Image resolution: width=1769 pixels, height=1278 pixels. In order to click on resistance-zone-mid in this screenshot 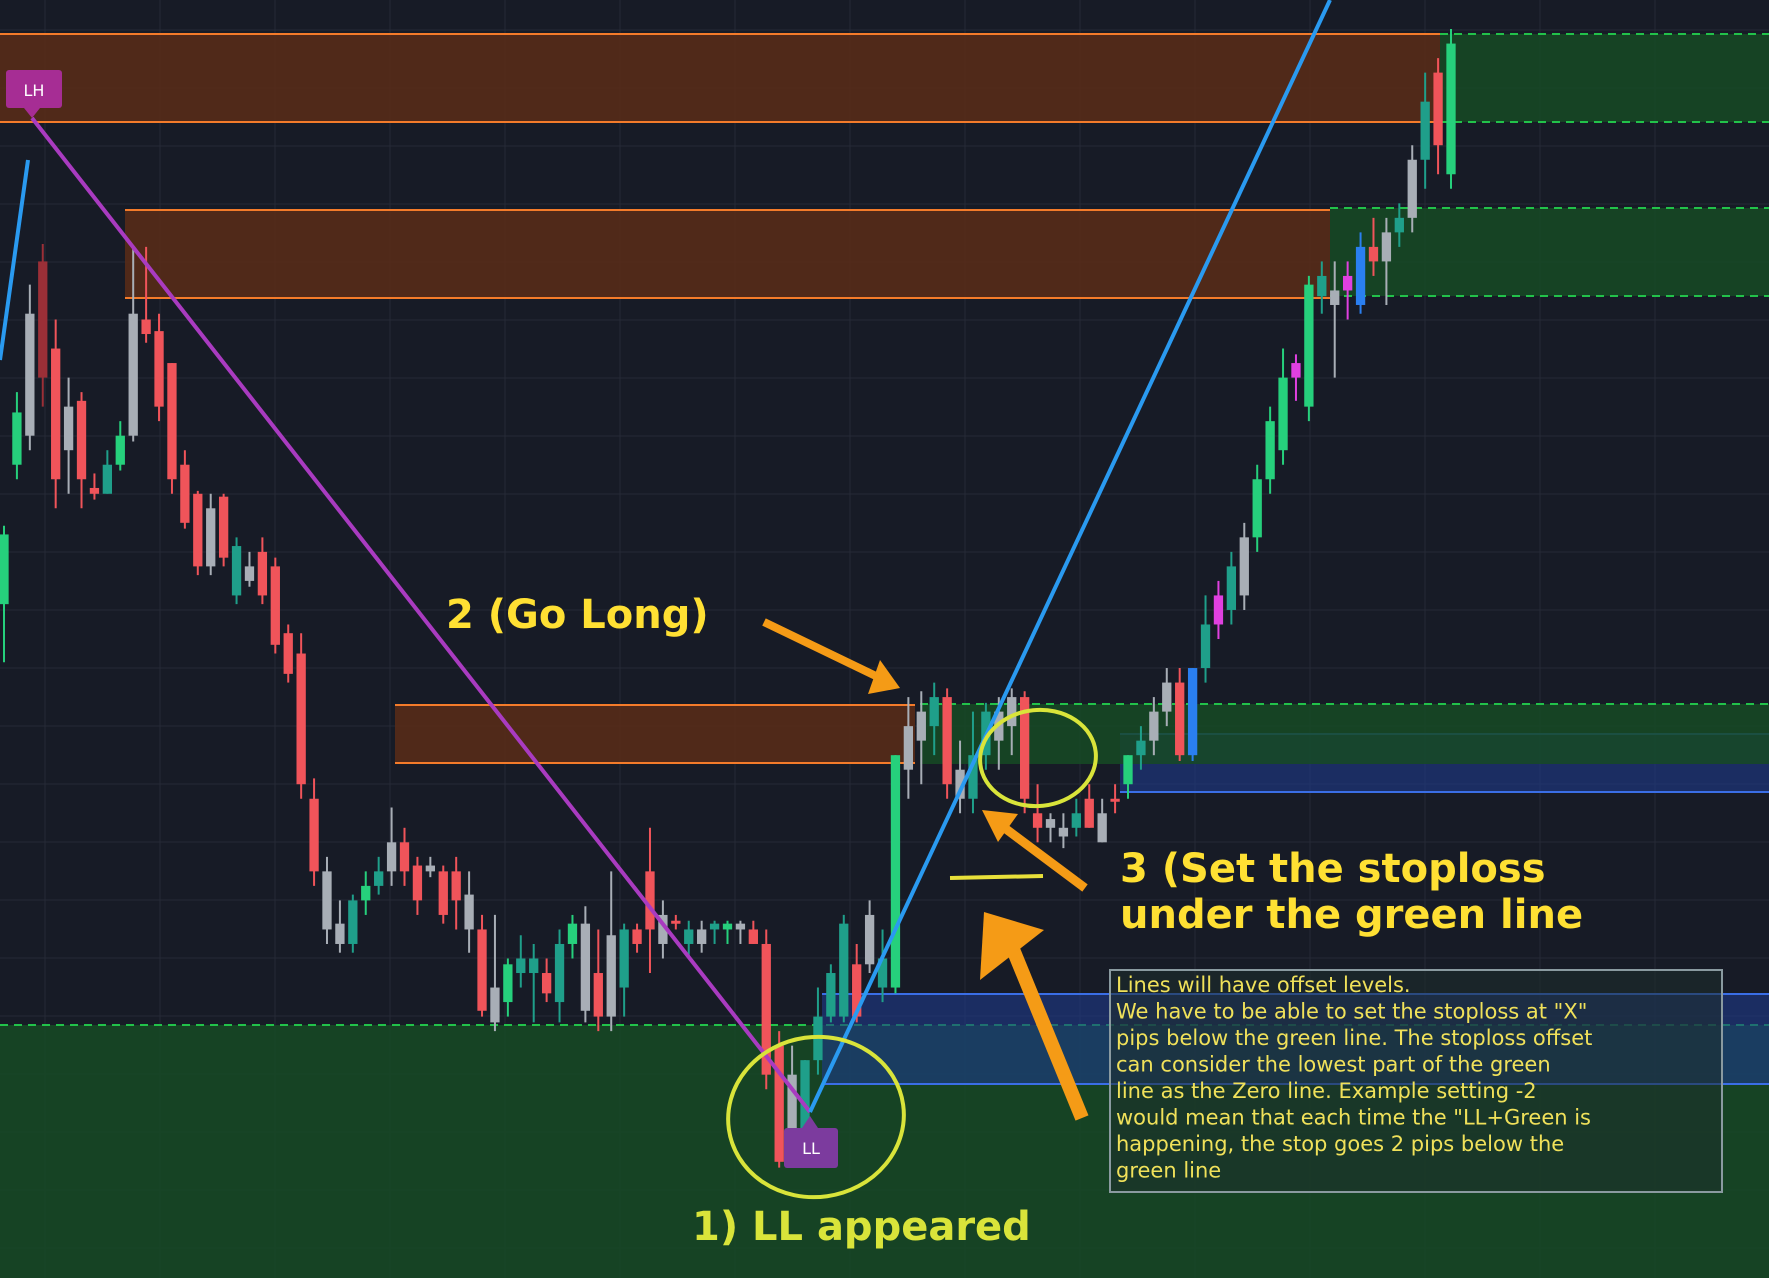, I will do `click(655, 734)`.